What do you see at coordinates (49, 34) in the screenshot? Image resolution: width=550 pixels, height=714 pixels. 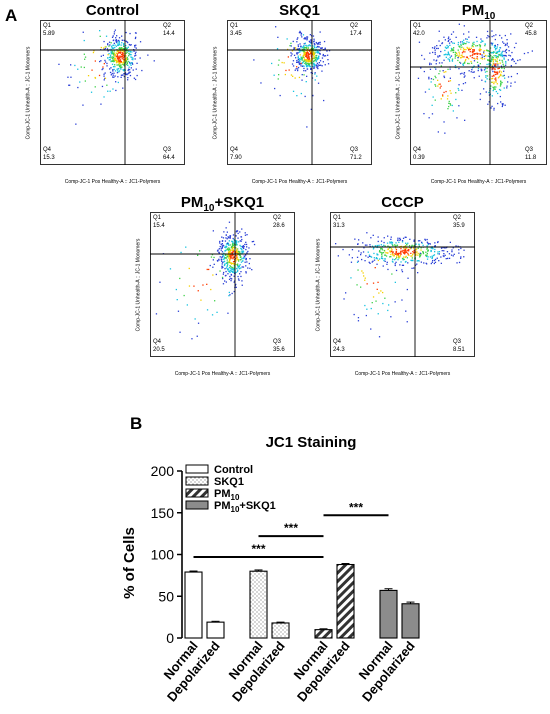 I see `quadrant-percent: 5.89` at bounding box center [49, 34].